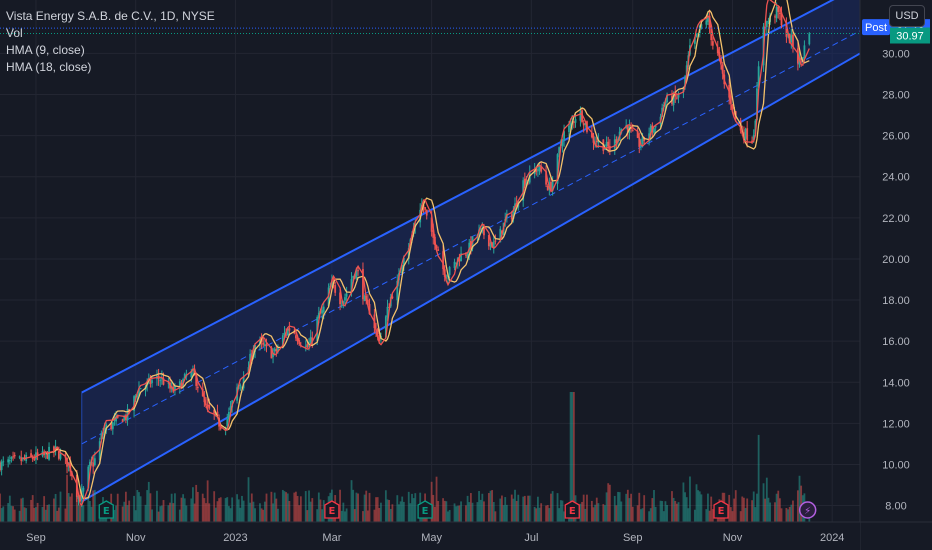 The image size is (932, 550). I want to click on time-axis, so click(430, 536).